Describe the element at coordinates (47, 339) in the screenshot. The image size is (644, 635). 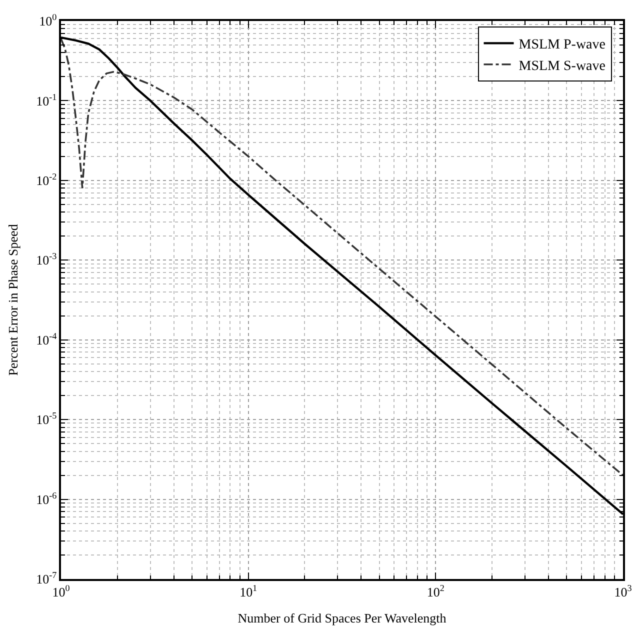
I see `y-tick-label: 10$^{-4}$` at that location.